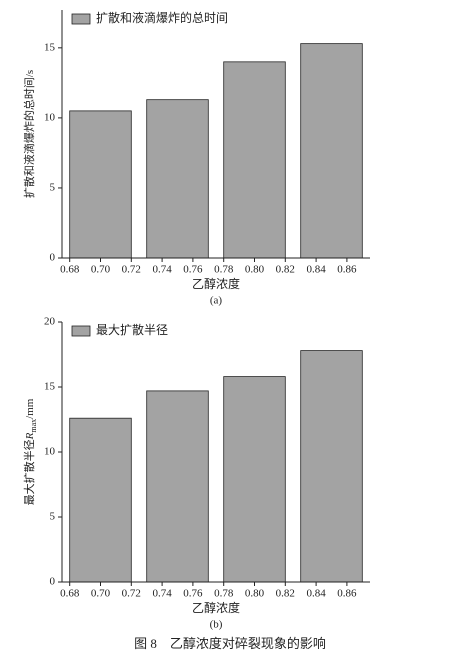 Image resolution: width=460 pixels, height=661 pixels. I want to click on y-axis-label-part: 扩散和液滴爆炸的总时间/s, so click(29, 134).